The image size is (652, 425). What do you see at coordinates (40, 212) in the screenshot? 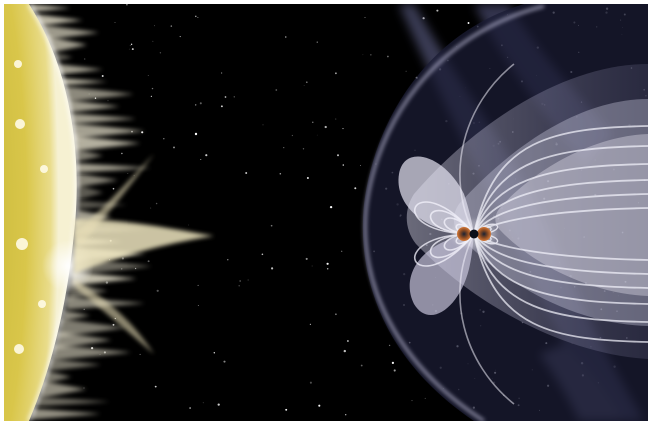
I see `sun-disk` at bounding box center [40, 212].